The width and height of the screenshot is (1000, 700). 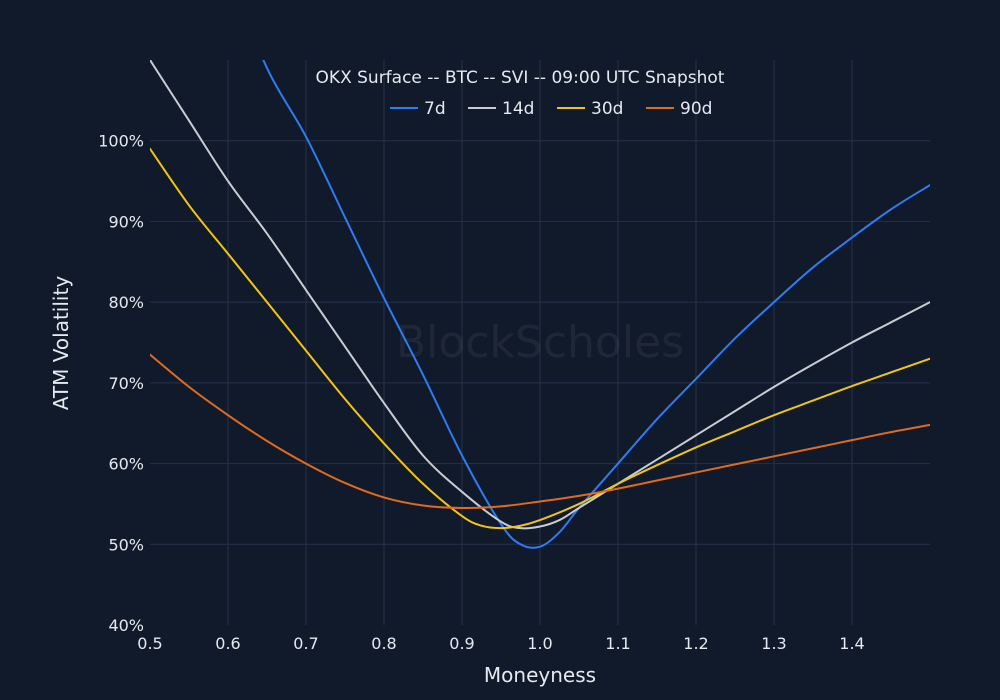 What do you see at coordinates (461, 643) in the screenshot?
I see `x-tick-label: 0.9` at bounding box center [461, 643].